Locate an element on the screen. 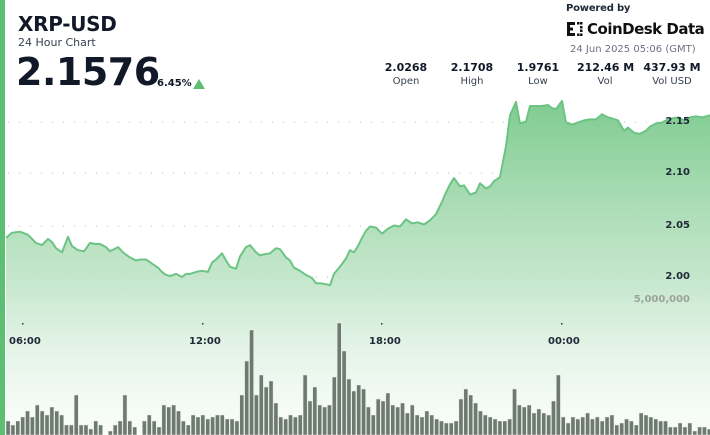  y-tick-2-00: 2.00 is located at coordinates (677, 276).